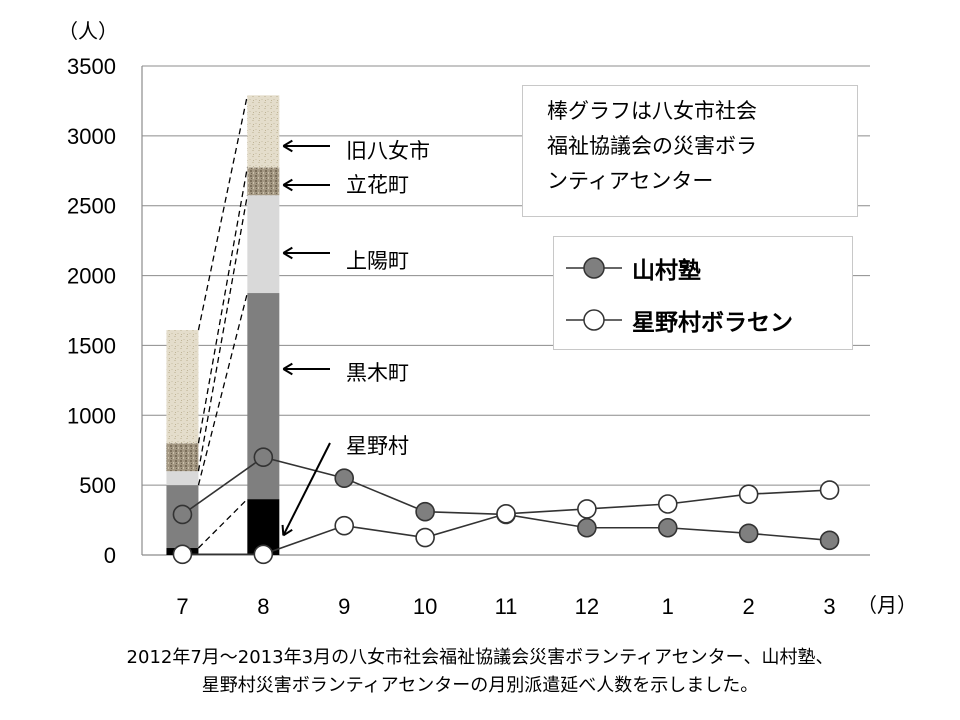 The image size is (960, 720). What do you see at coordinates (377, 373) in the screenshot?
I see `arrow-label: 黒木町` at bounding box center [377, 373].